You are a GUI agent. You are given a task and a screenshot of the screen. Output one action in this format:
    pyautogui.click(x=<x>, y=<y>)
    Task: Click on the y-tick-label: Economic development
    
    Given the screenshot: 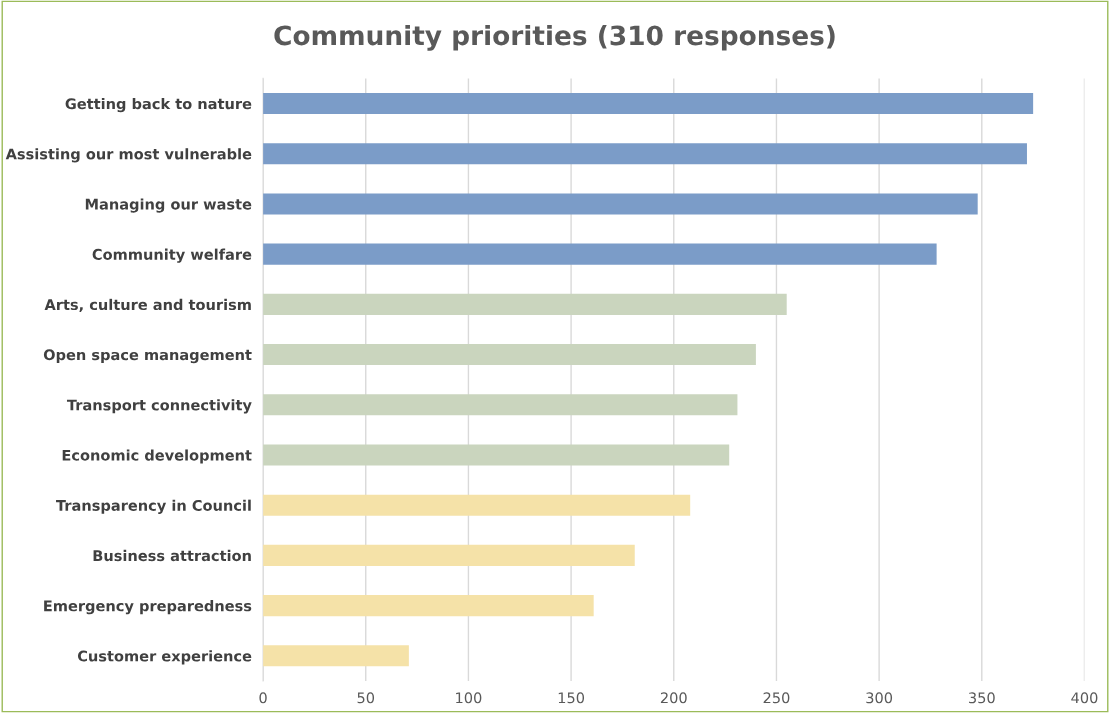 What is the action you would take?
    pyautogui.click(x=157, y=456)
    